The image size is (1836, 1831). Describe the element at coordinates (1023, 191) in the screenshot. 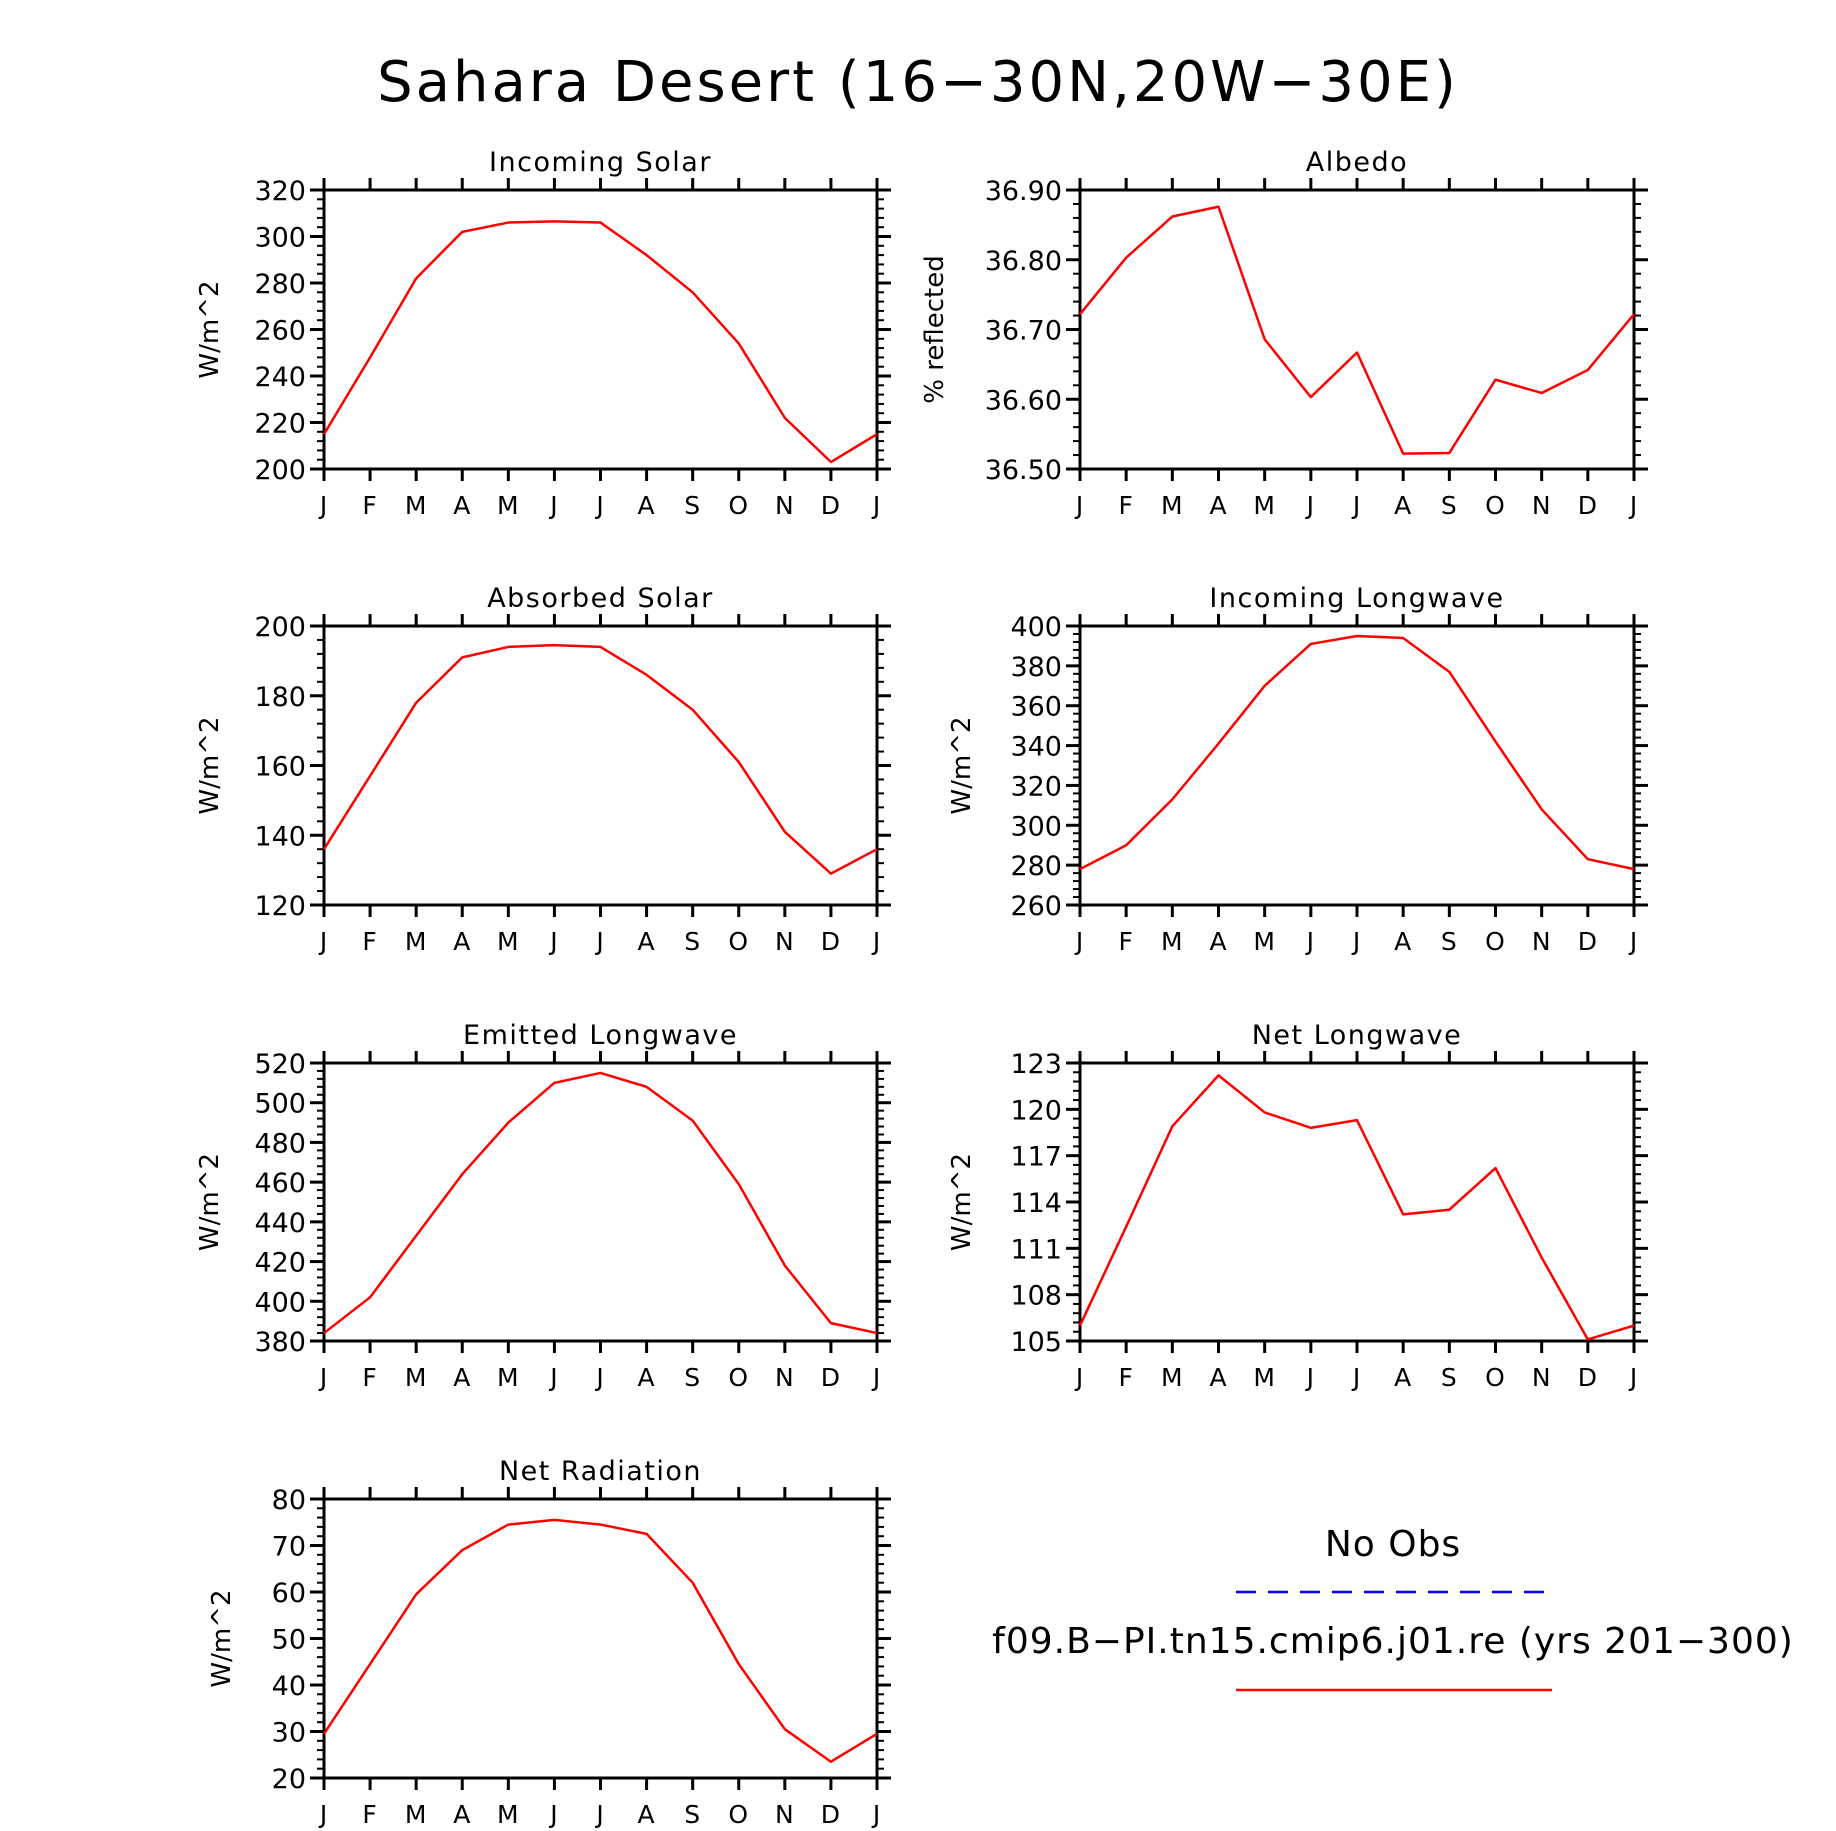

I see `y-tick-label: 36.90` at that location.